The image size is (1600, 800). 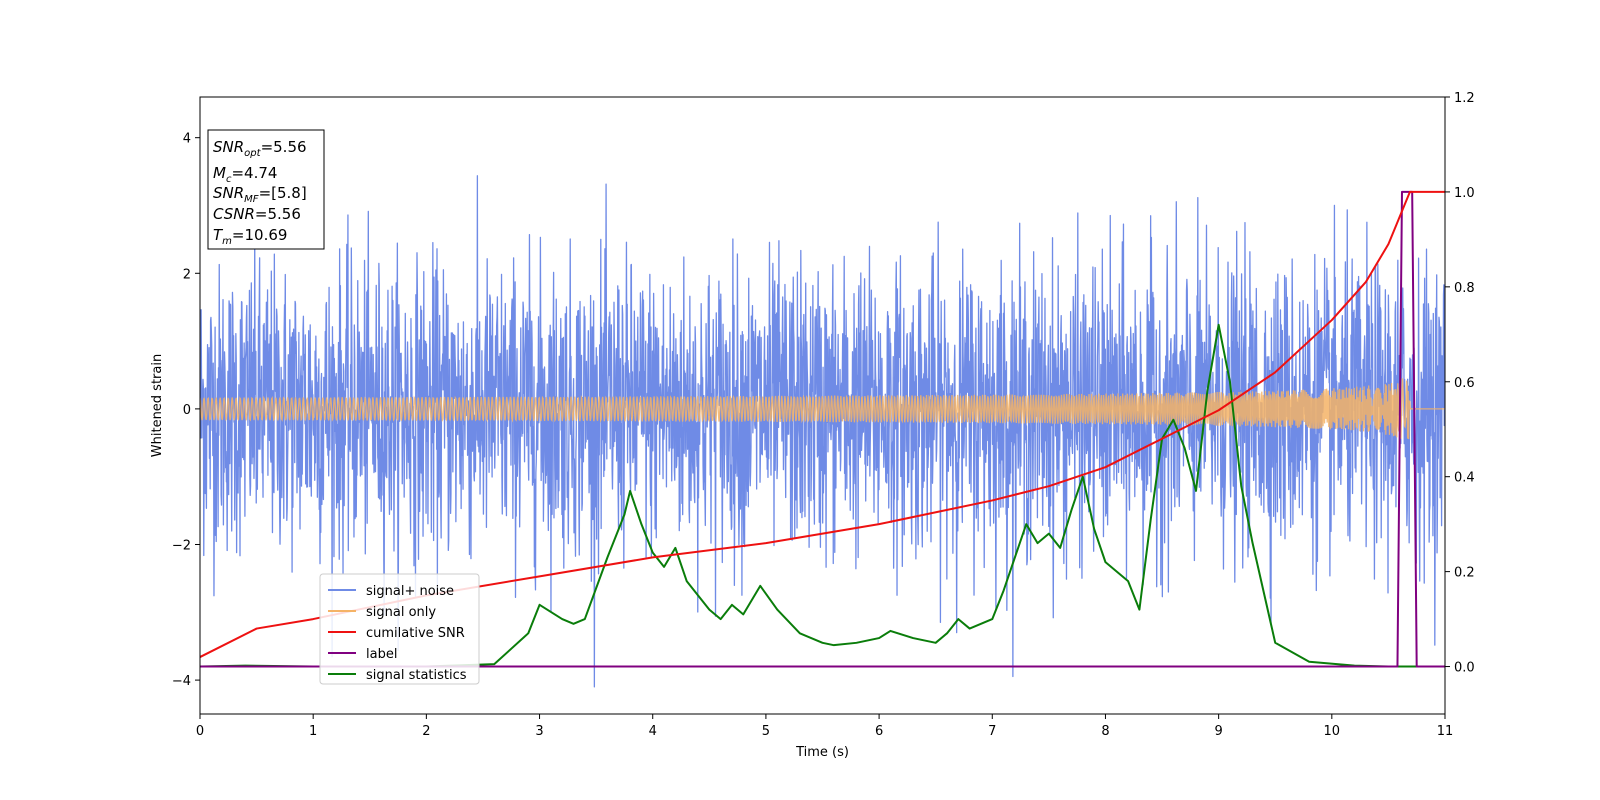 What do you see at coordinates (1332, 731) in the screenshot?
I see `x-tick-label: 10` at bounding box center [1332, 731].